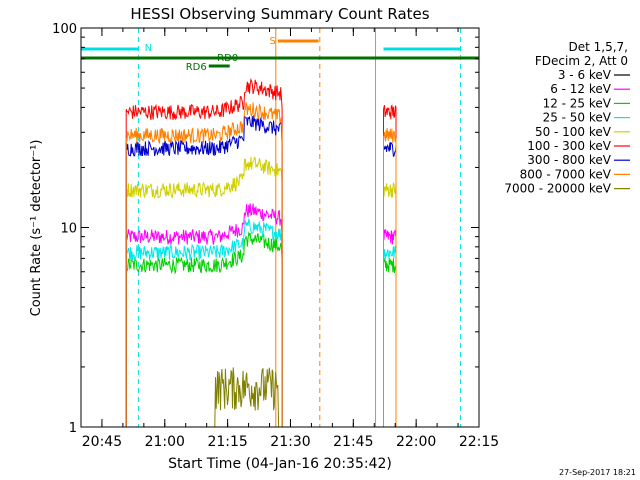  Describe the element at coordinates (227, 442) in the screenshot. I see `x-tick-label: 21:15` at that location.